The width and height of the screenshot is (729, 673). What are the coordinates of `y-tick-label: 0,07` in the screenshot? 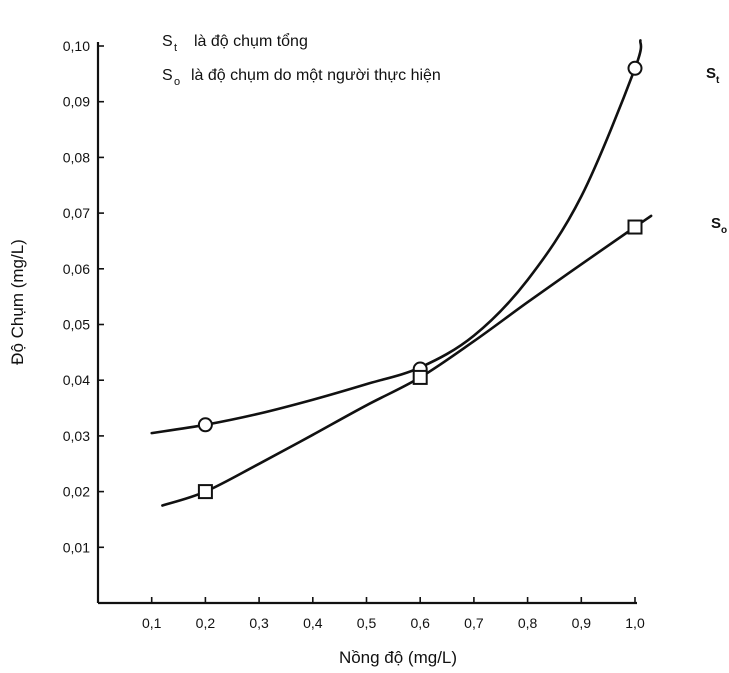 It's located at (76, 213).